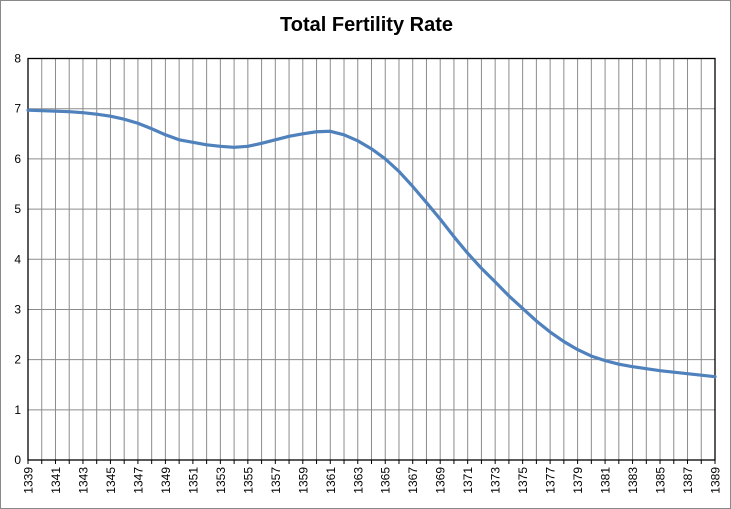 This screenshot has height=509, width=731. What do you see at coordinates (138, 480) in the screenshot?
I see `x-axis-label: 1347` at bounding box center [138, 480].